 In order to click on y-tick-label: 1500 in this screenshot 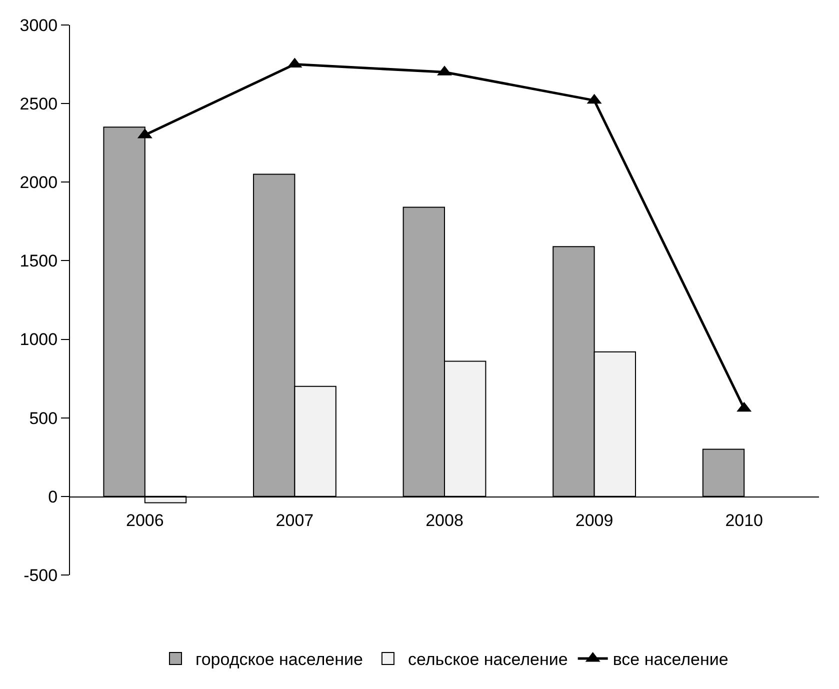, I will do `click(39, 261)`.